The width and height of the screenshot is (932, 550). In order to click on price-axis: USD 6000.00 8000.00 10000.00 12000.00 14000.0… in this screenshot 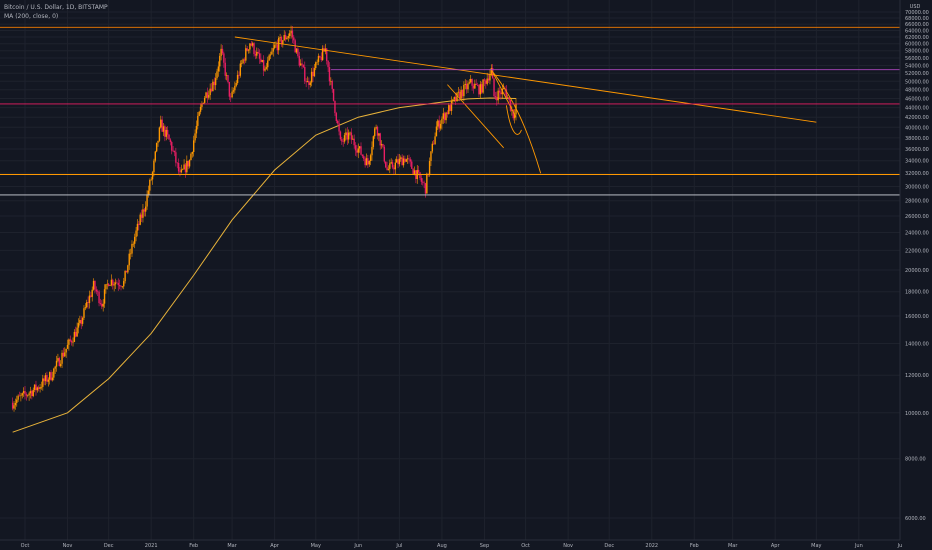, I will do `click(916, 275)`.